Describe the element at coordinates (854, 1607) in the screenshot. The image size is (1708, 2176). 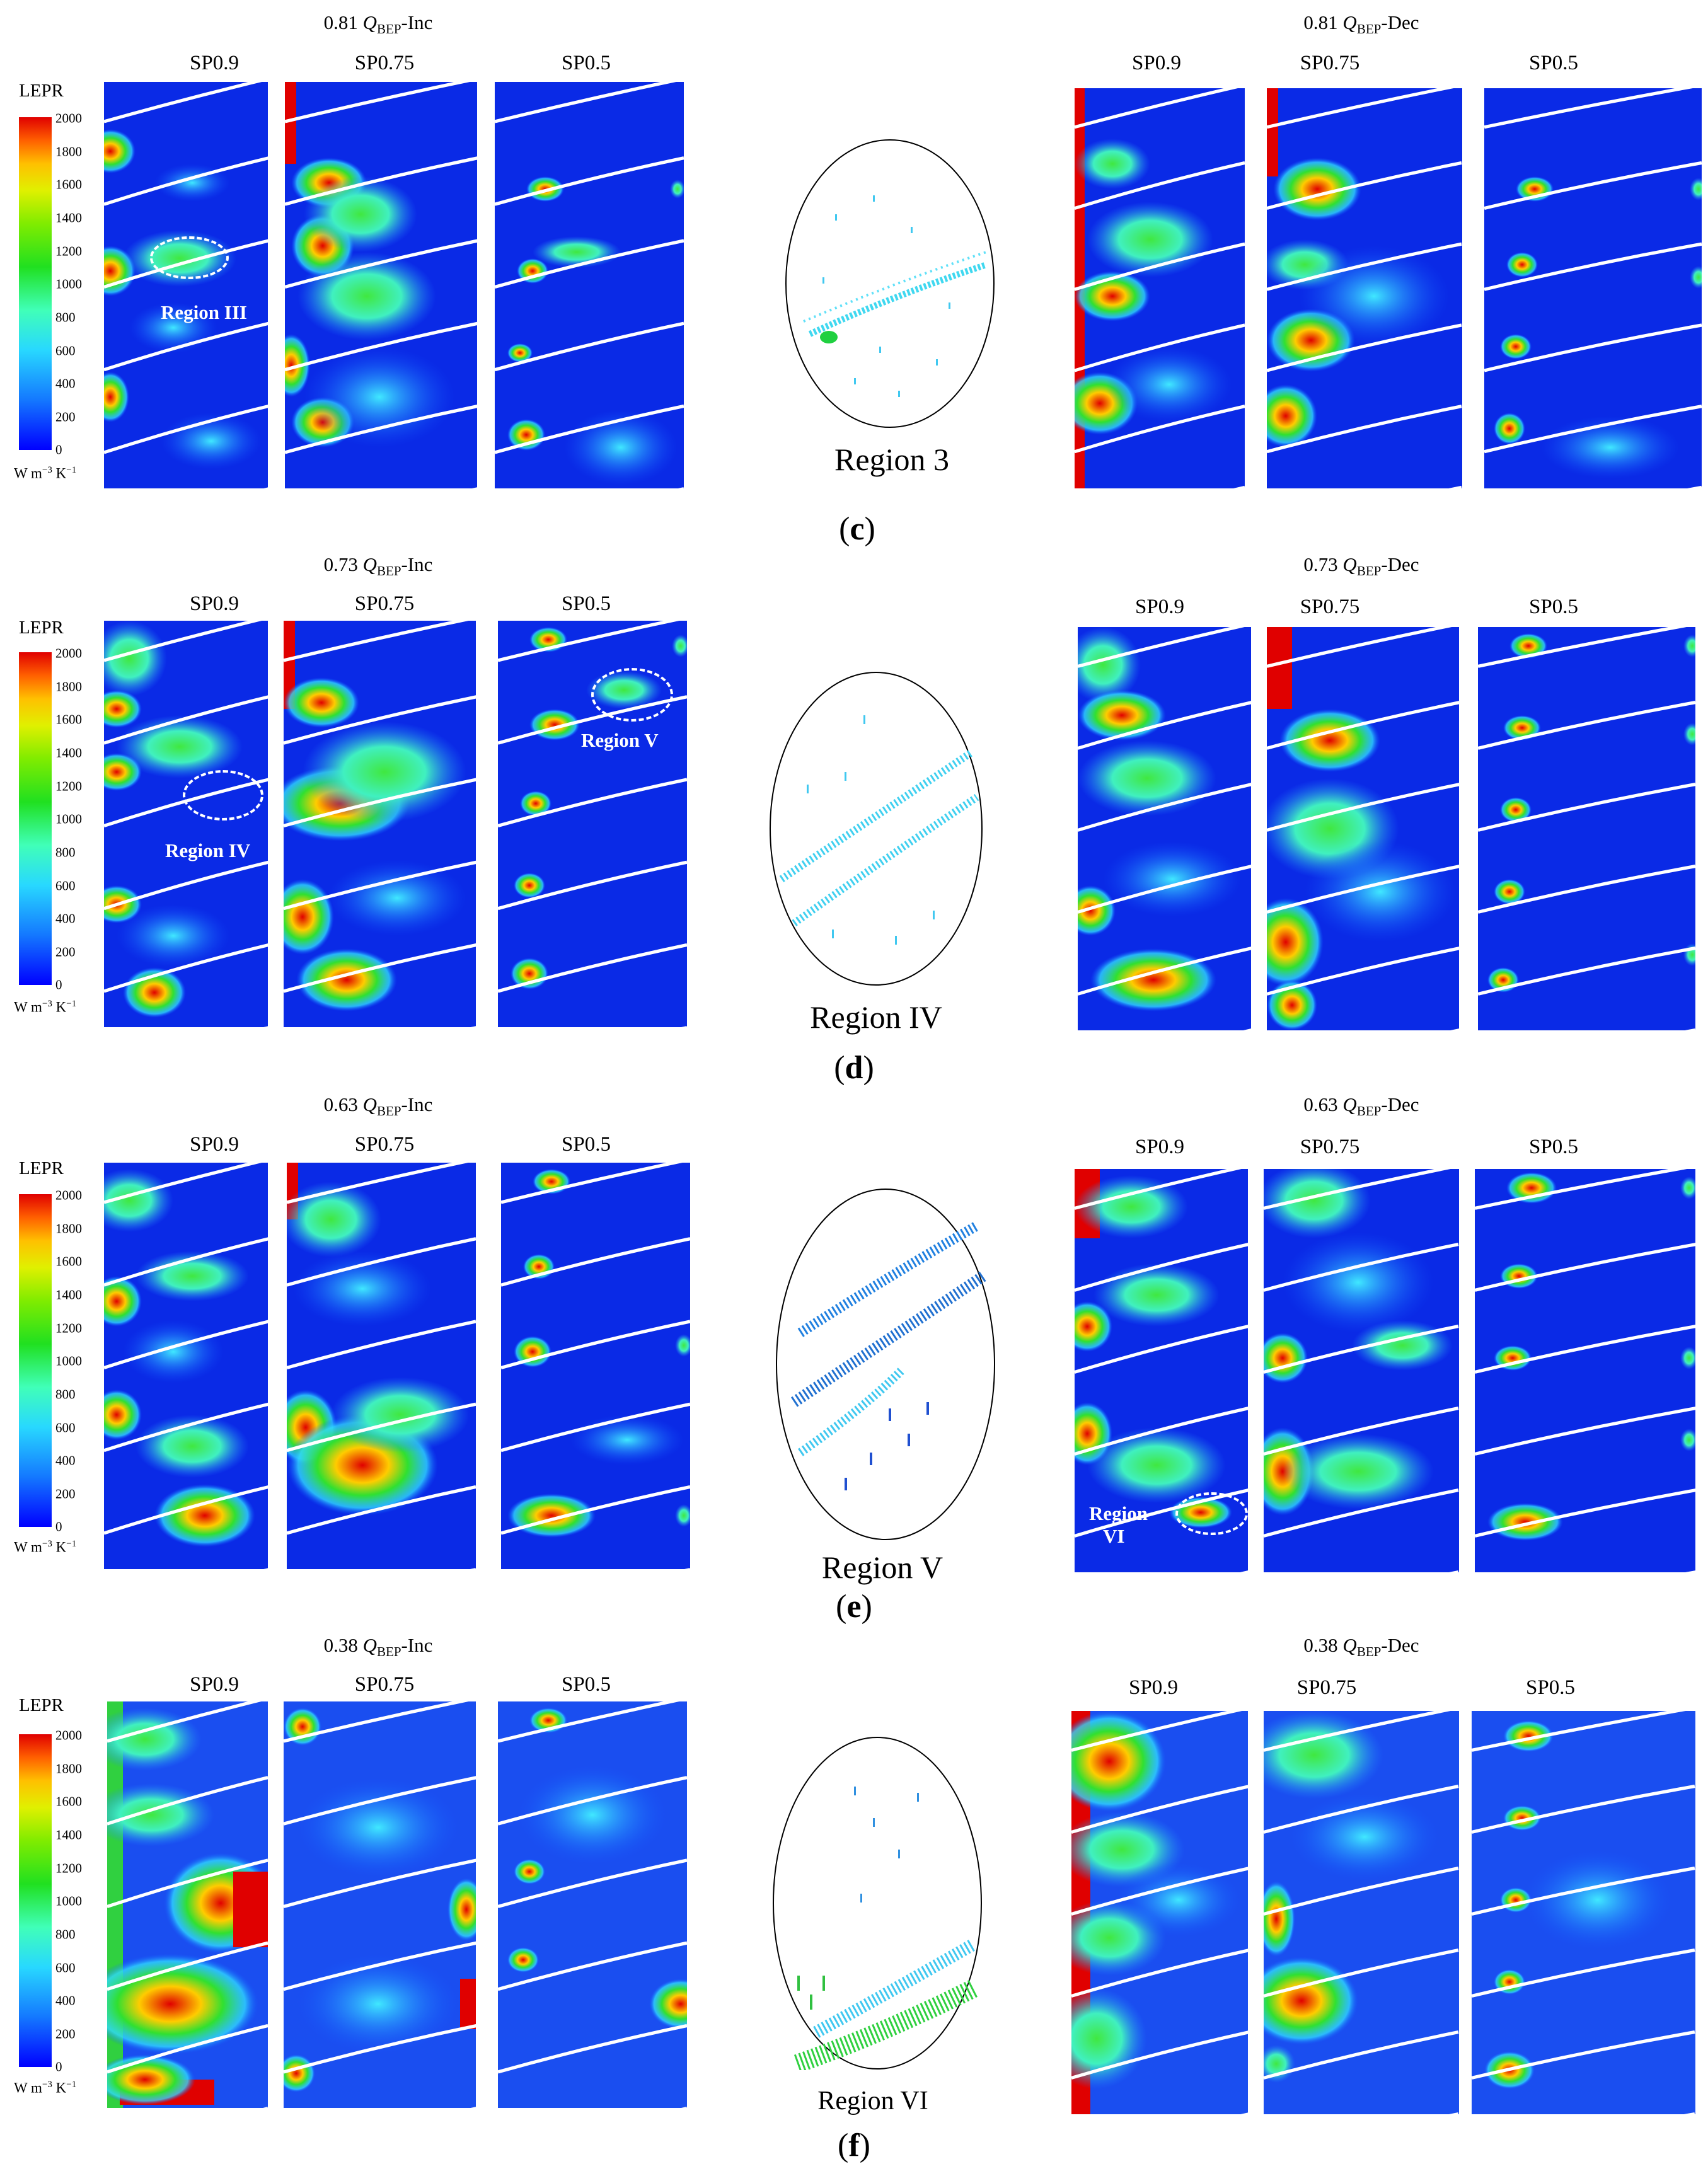
I see `subfigure-letter: (e)` at that location.